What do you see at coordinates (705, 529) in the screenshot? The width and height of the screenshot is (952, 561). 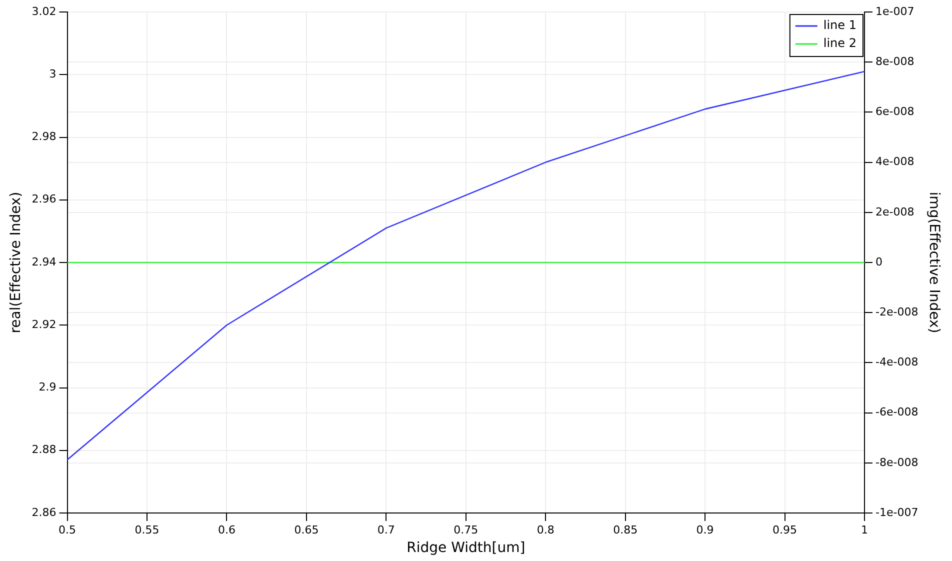 I see `x-tick-label: 0.9` at bounding box center [705, 529].